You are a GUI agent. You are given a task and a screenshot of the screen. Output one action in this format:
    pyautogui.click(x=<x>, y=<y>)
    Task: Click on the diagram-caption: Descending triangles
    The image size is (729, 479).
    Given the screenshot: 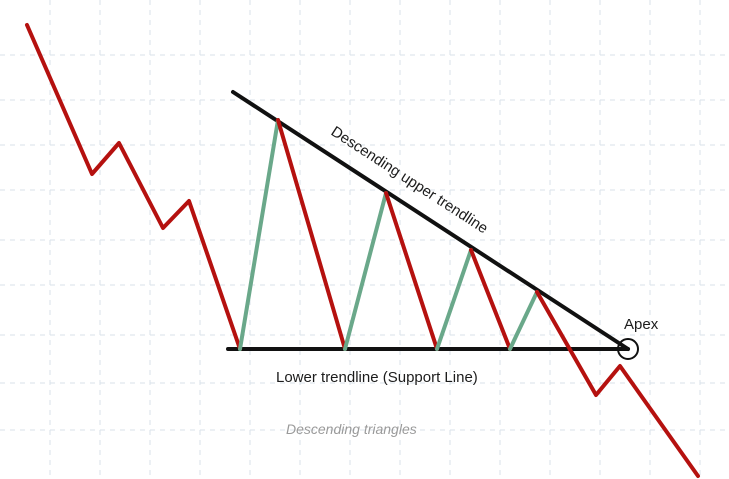 What is the action you would take?
    pyautogui.click(x=351, y=429)
    